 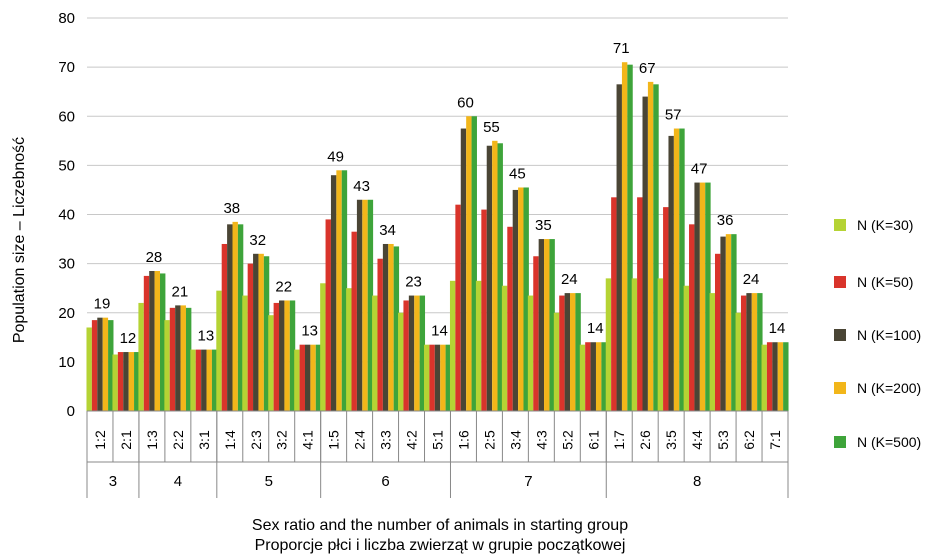 What do you see at coordinates (673, 115) in the screenshot?
I see `data-label: 57` at bounding box center [673, 115].